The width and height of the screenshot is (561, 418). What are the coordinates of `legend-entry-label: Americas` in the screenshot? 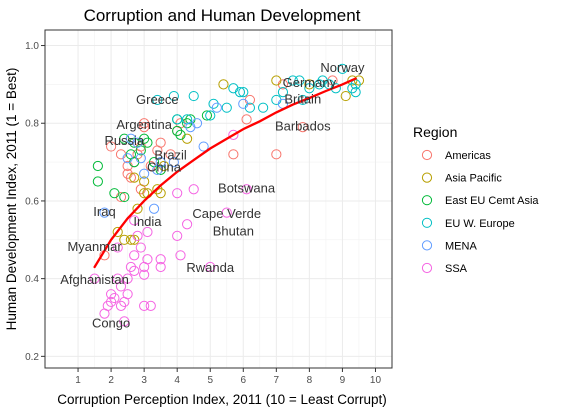 It's located at (468, 156).